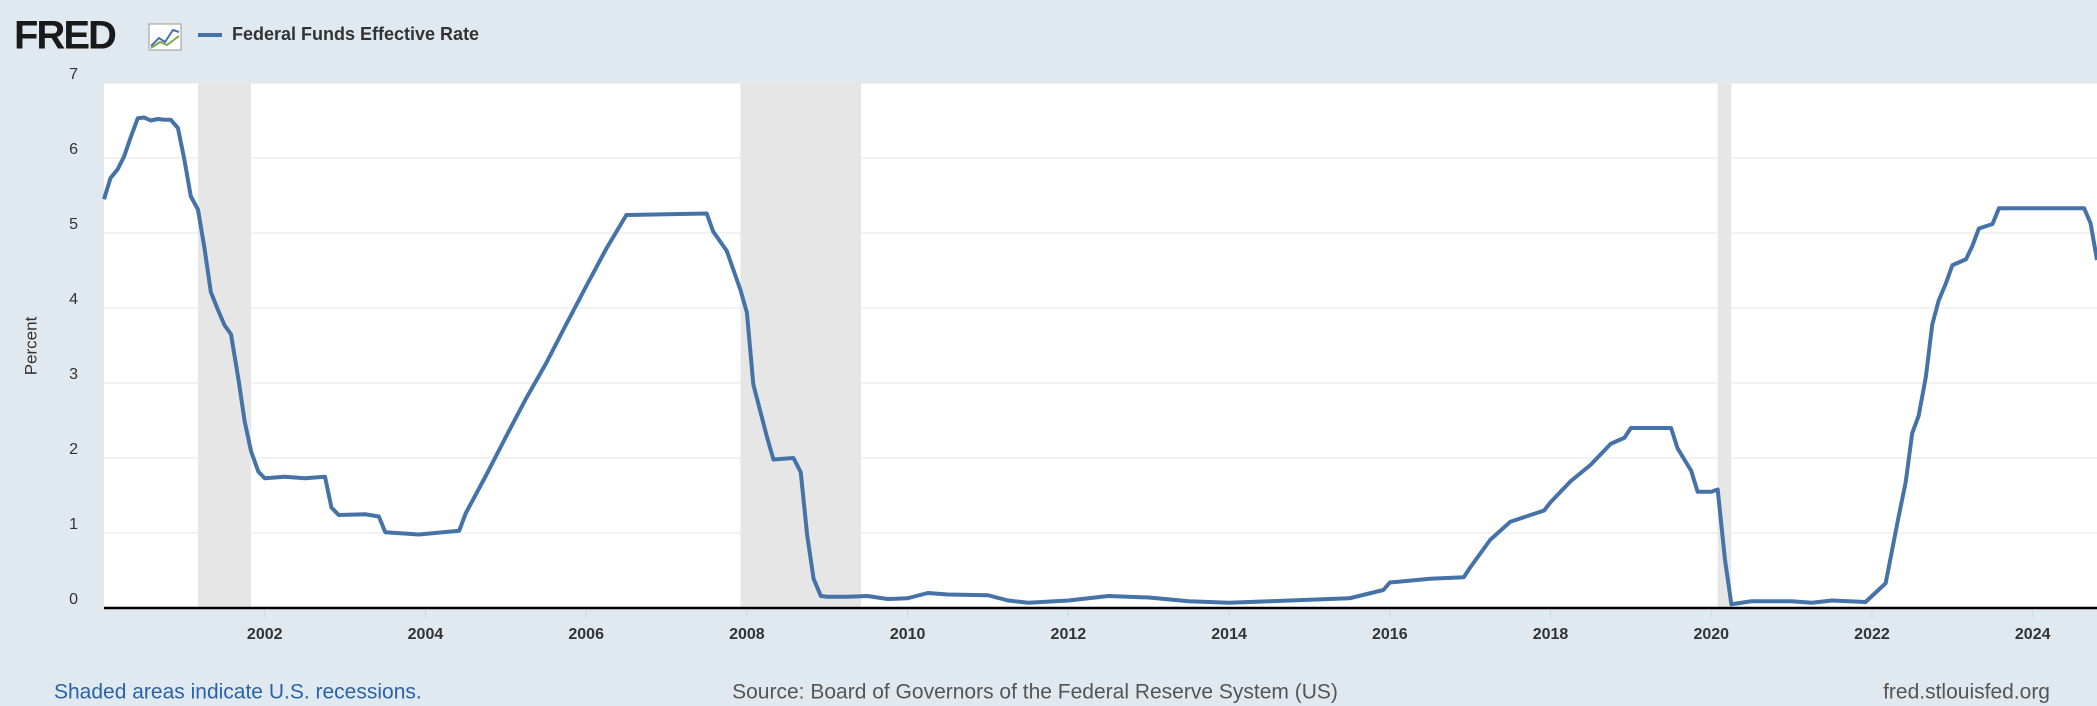 Image resolution: width=2097 pixels, height=706 pixels. Describe the element at coordinates (165, 37) in the screenshot. I see `logo-icon` at that location.